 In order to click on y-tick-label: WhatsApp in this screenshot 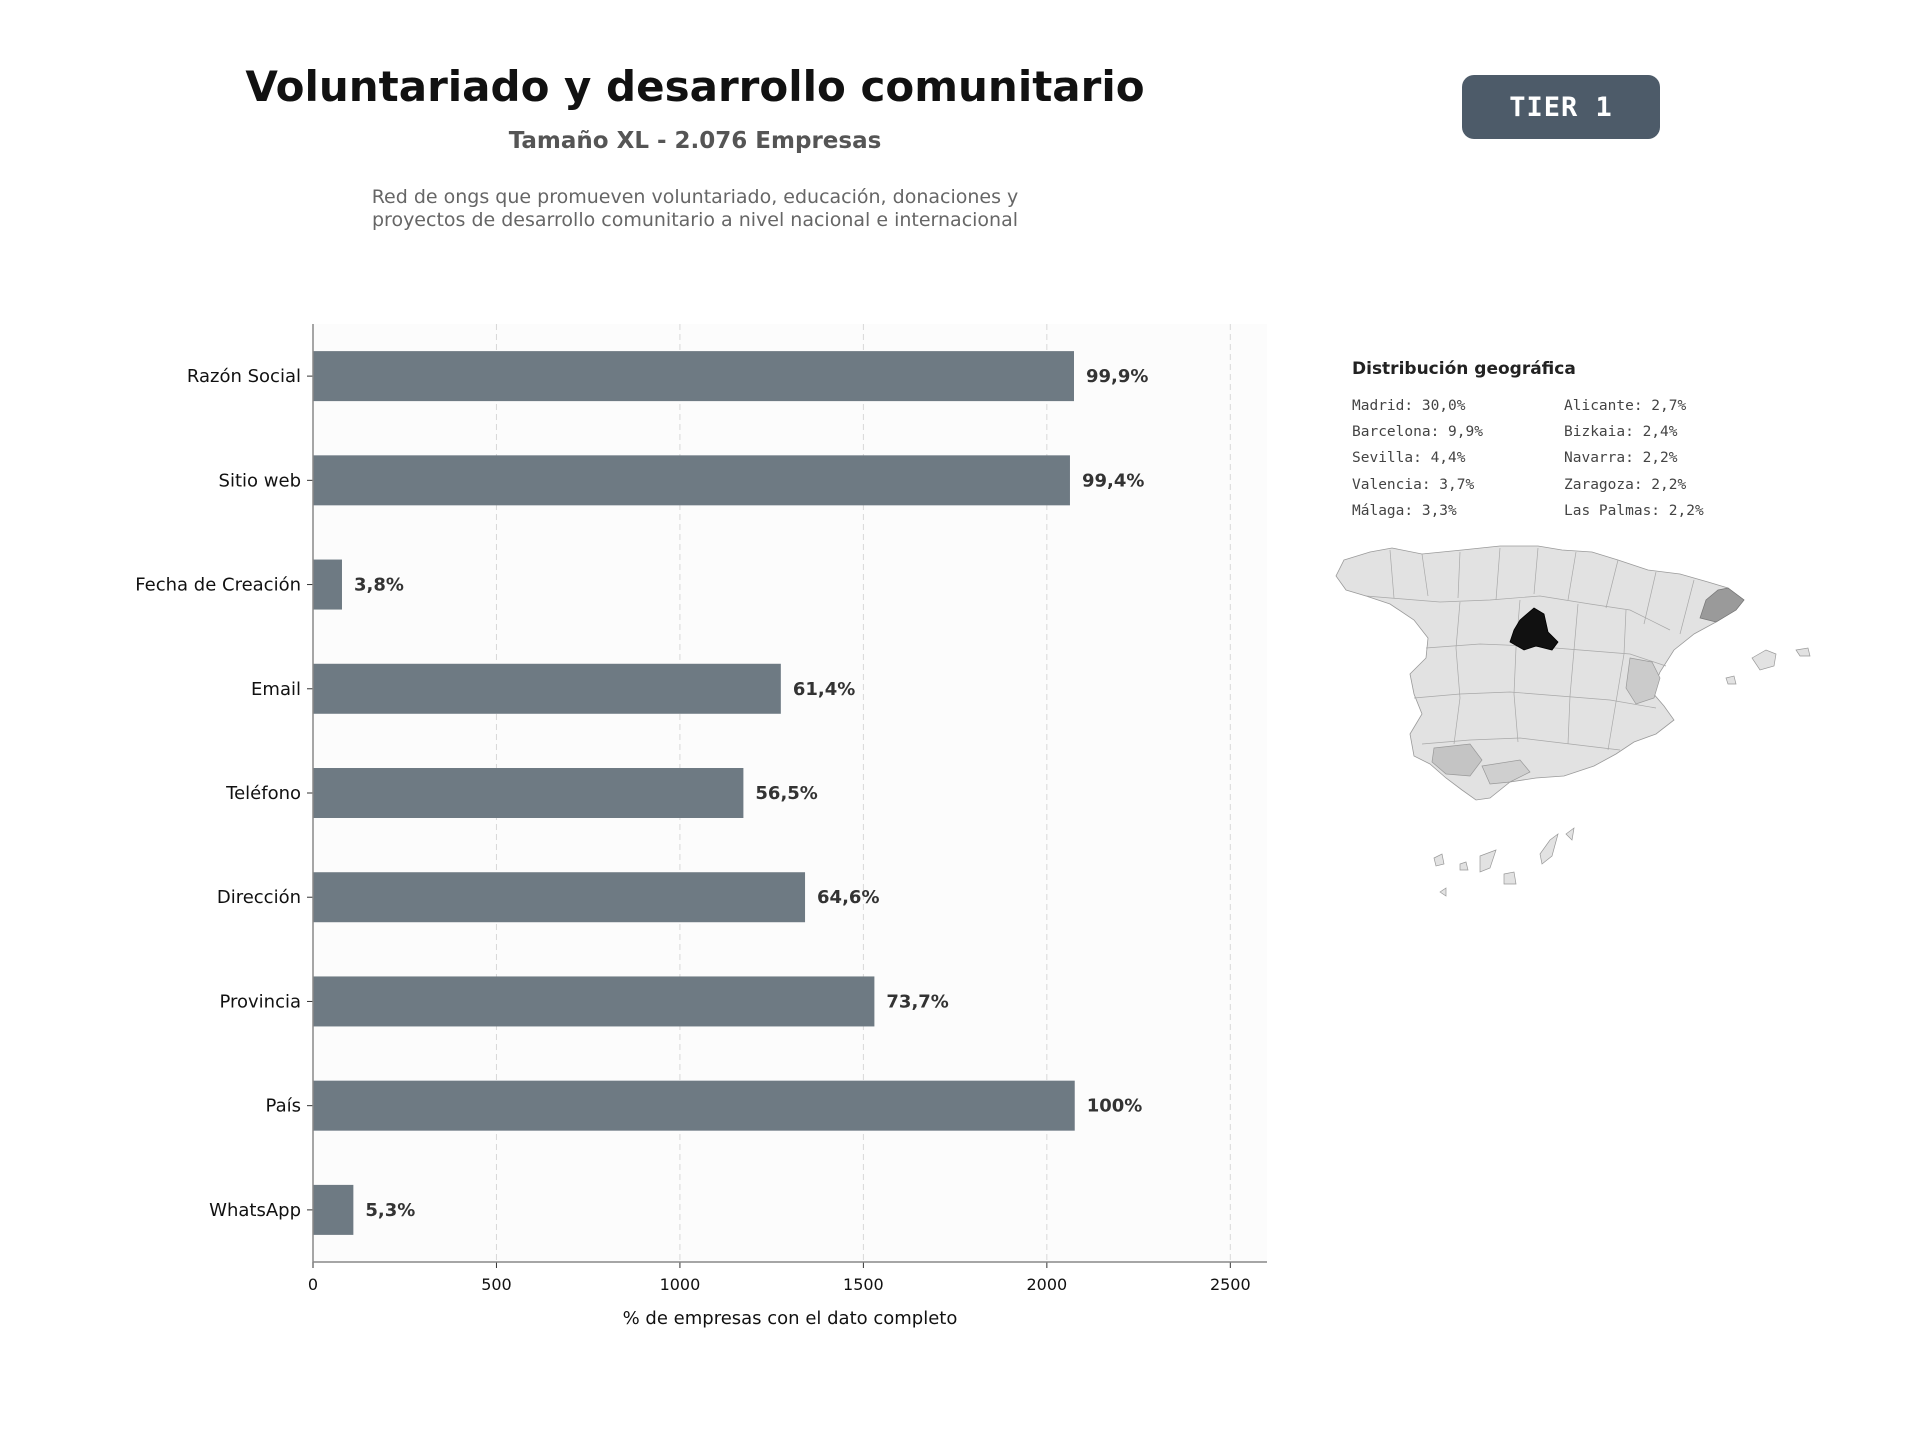, I will do `click(255, 1210)`.